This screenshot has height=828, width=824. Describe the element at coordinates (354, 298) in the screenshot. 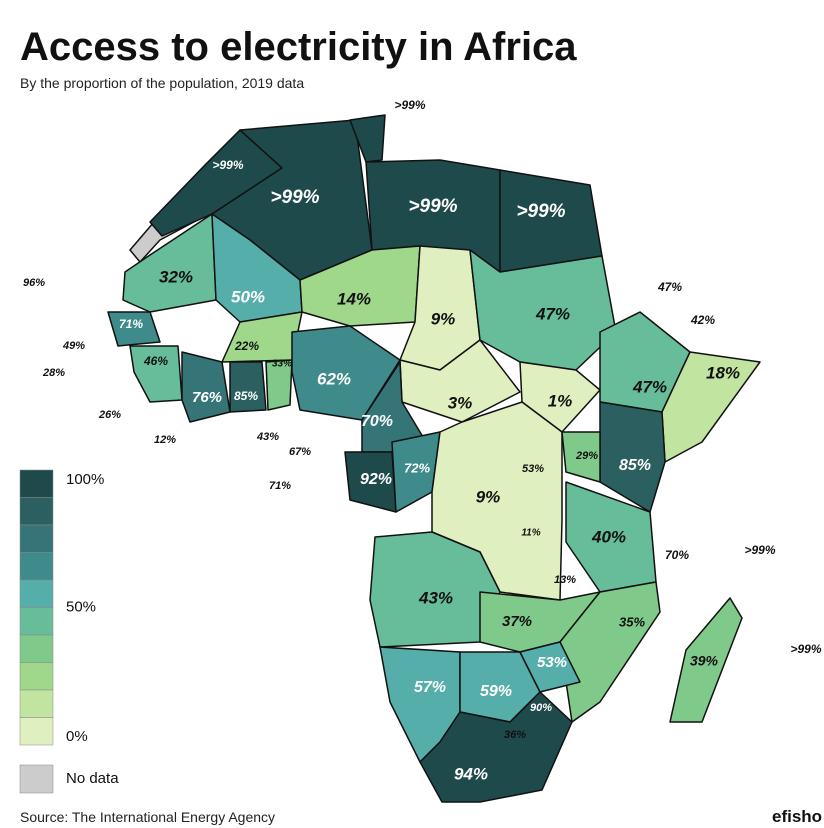

I see `region-label: 14%` at that location.